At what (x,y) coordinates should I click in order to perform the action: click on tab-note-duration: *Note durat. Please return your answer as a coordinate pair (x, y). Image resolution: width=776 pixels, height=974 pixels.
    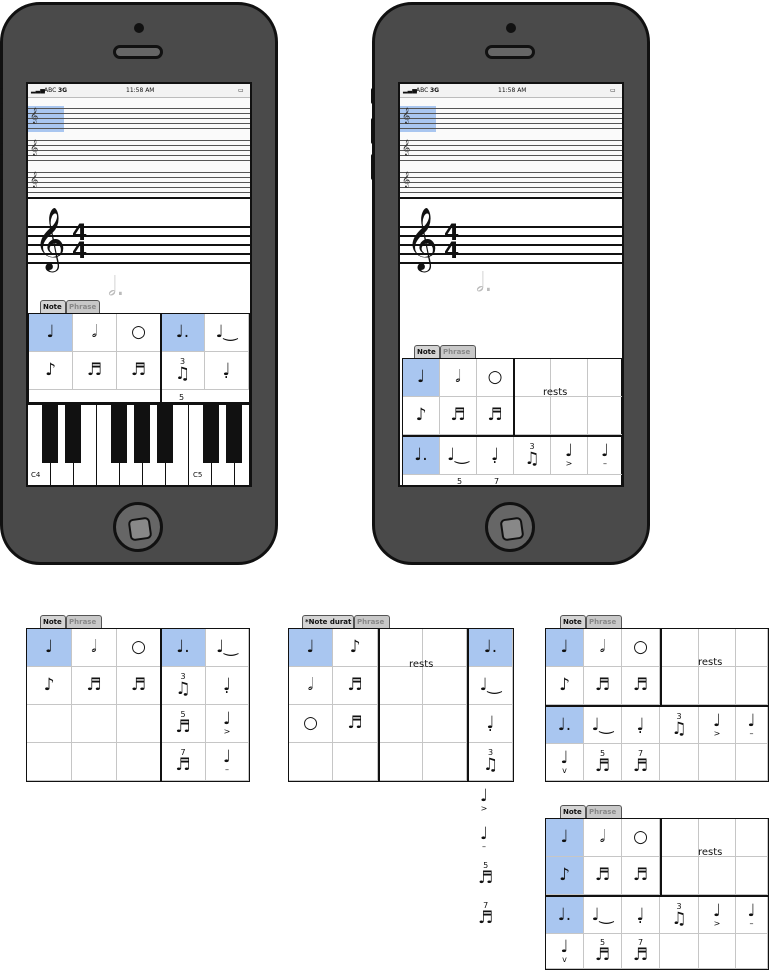
    Looking at the image, I should click on (328, 621).